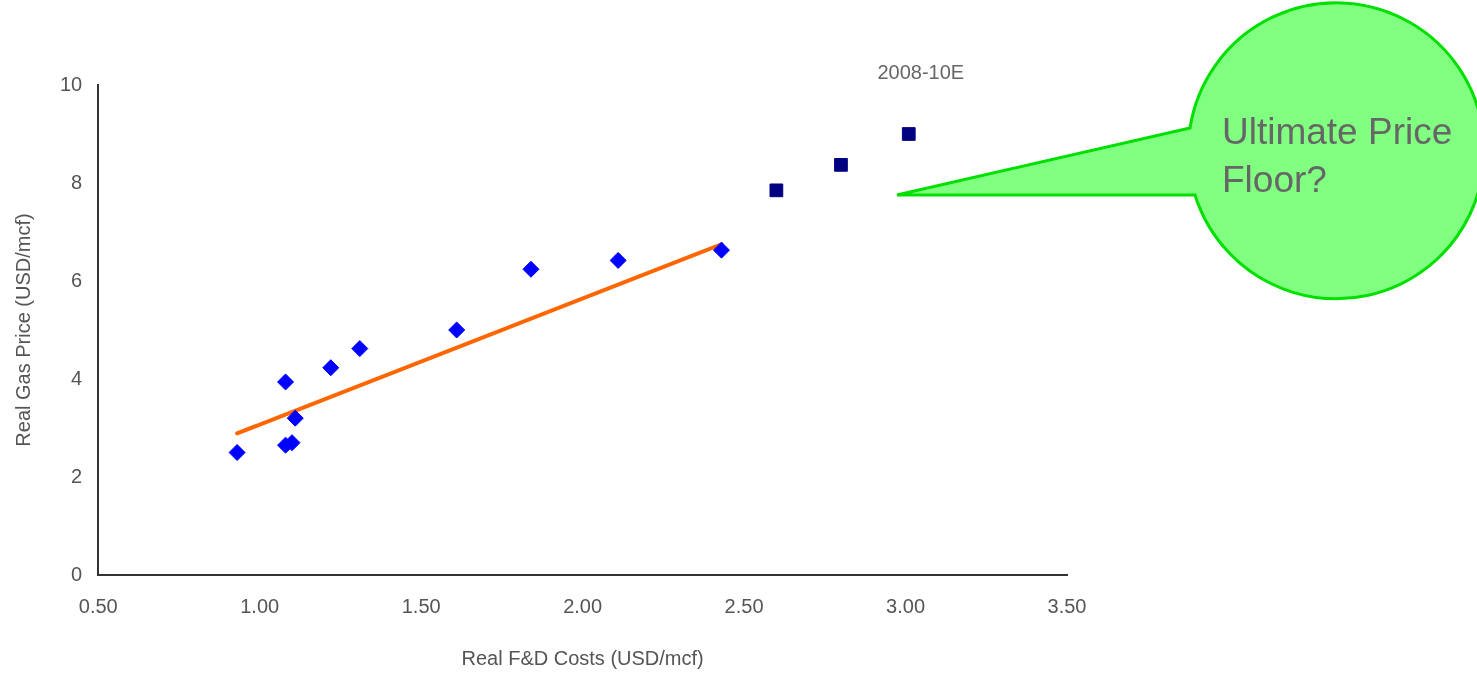  Describe the element at coordinates (583, 605) in the screenshot. I see `x-tick-label: 2.00` at that location.